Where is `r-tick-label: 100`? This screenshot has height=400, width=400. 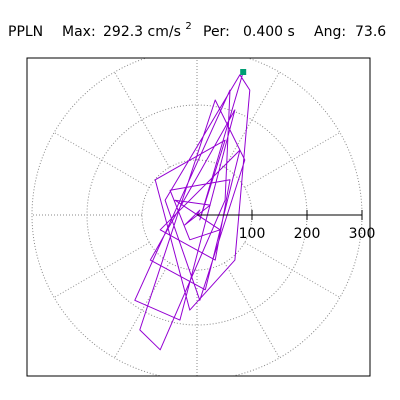
r-tick-label: 100 is located at coordinates (252, 234).